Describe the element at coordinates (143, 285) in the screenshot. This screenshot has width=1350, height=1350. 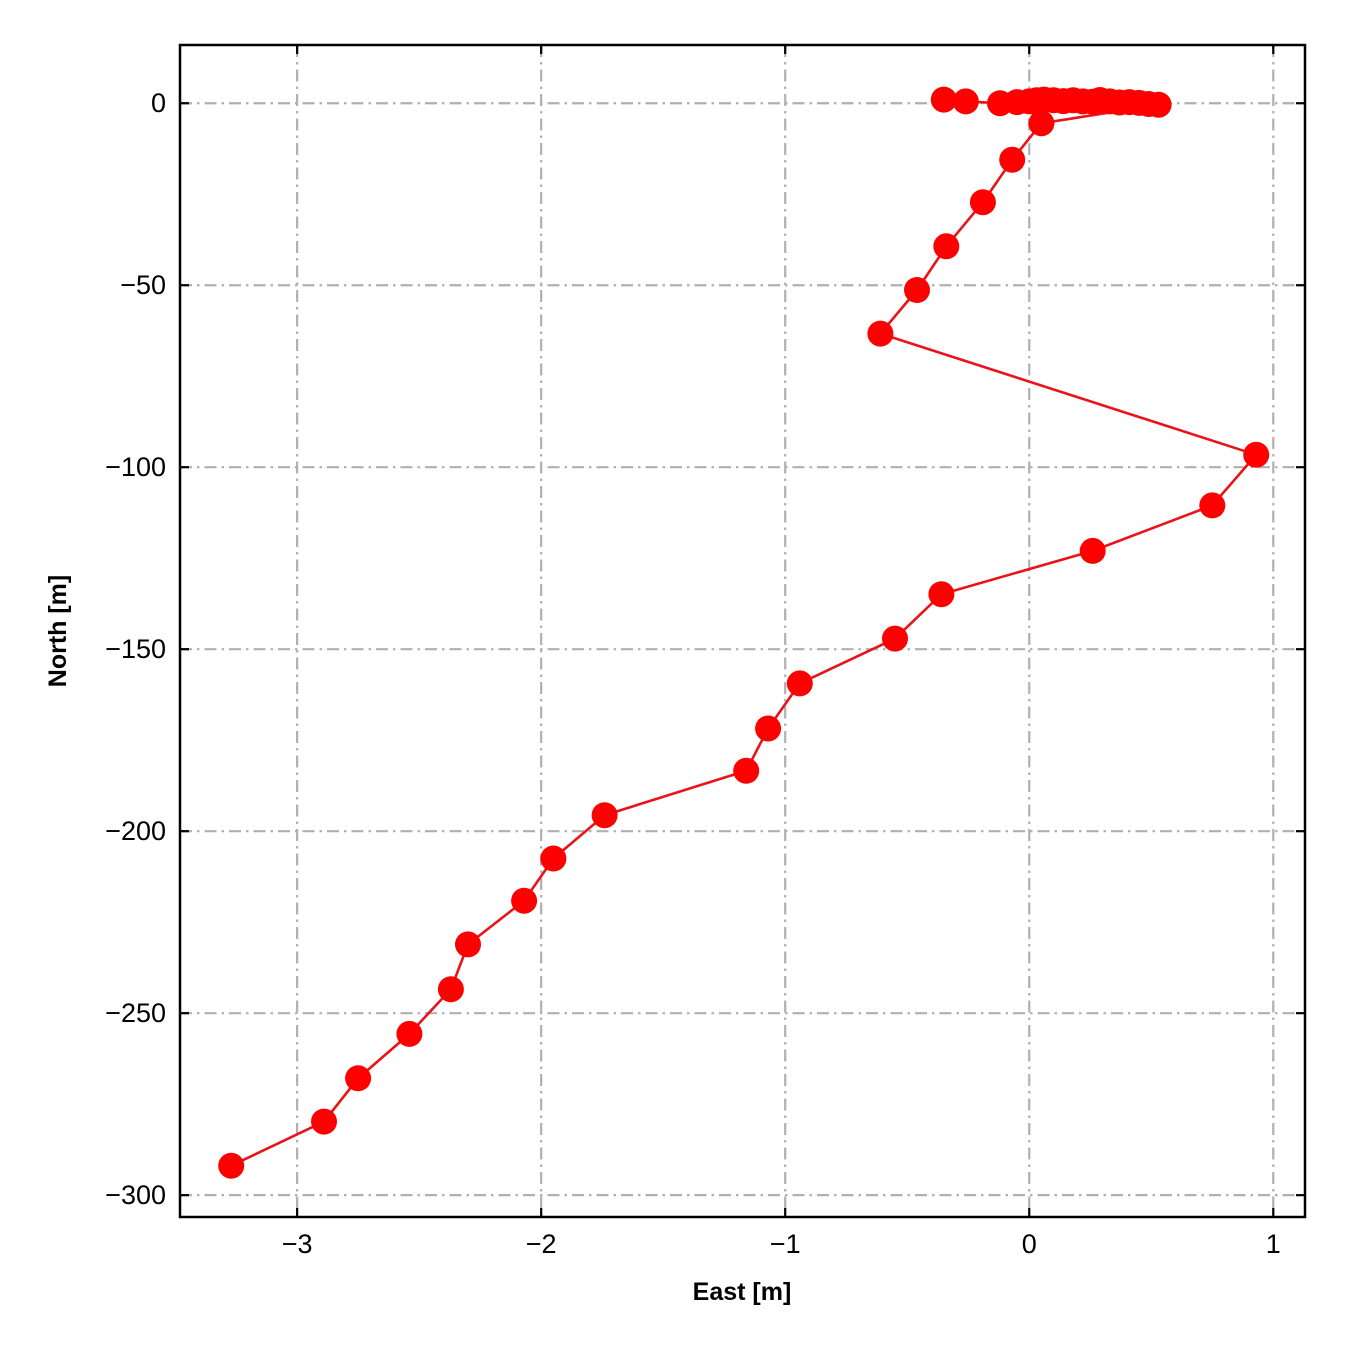
I see `y-tick-label: −50` at that location.